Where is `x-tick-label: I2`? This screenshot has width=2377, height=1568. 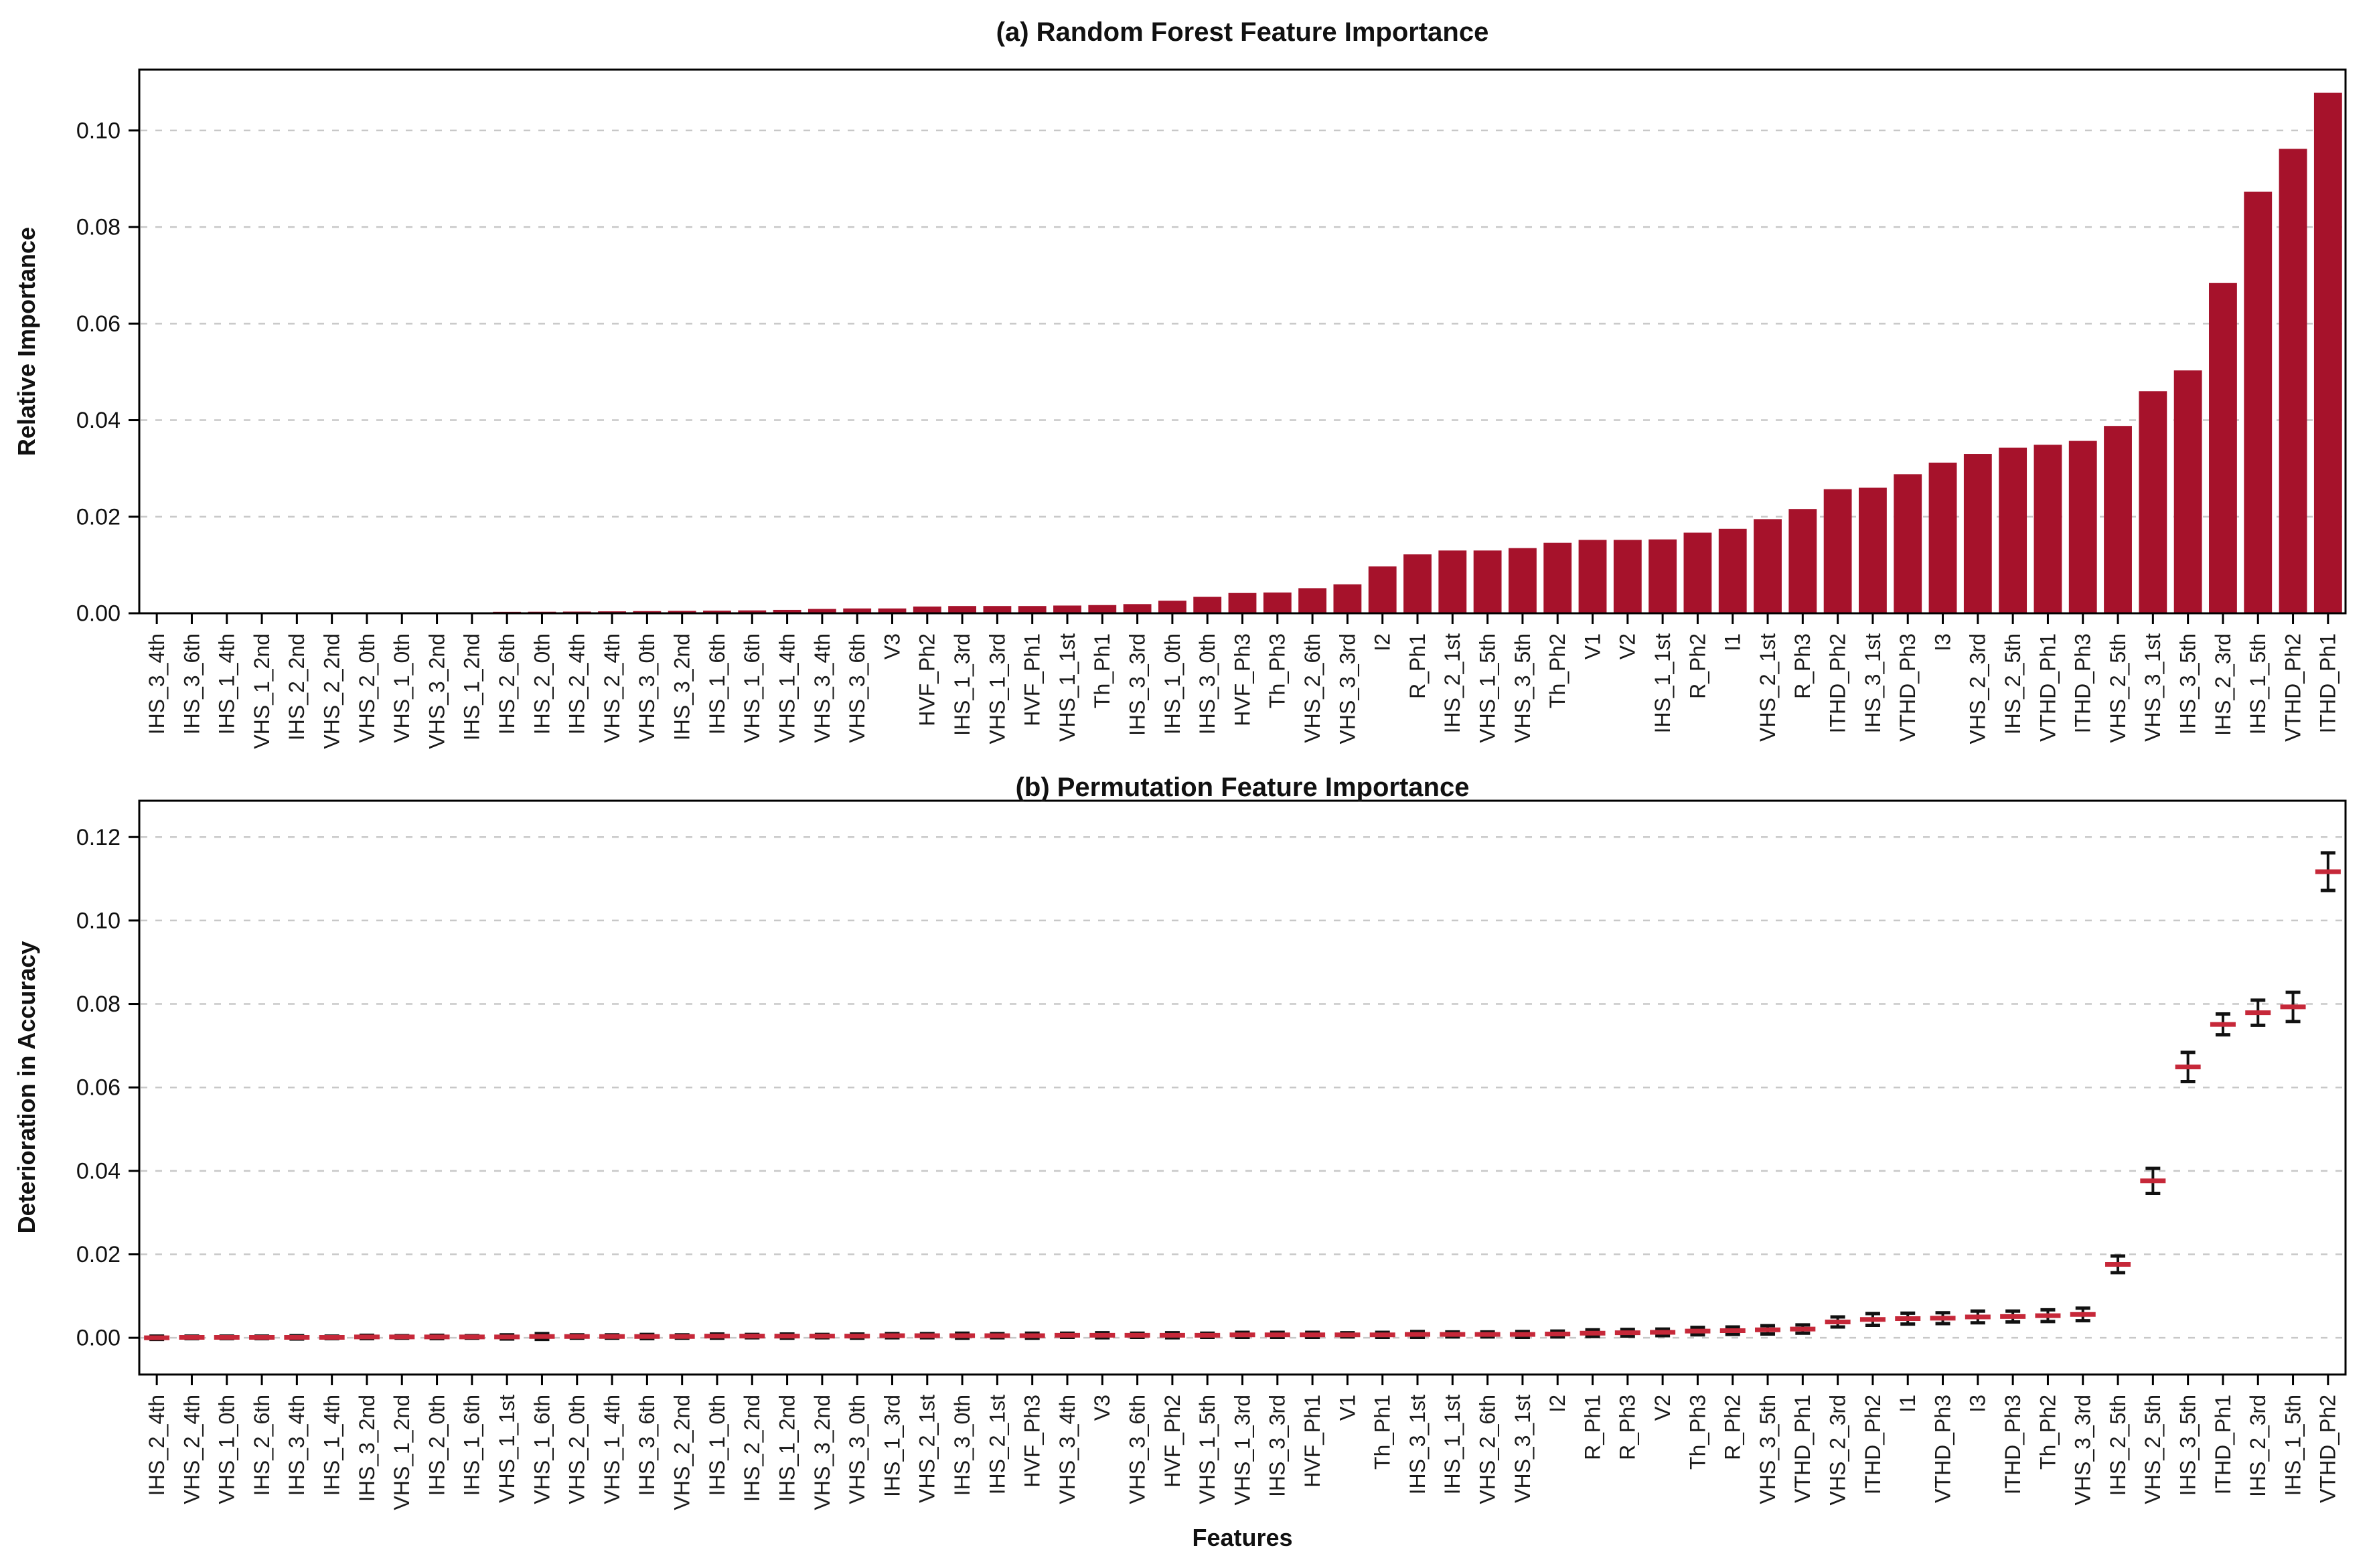
x-tick-label: I2 is located at coordinates (1557, 1404).